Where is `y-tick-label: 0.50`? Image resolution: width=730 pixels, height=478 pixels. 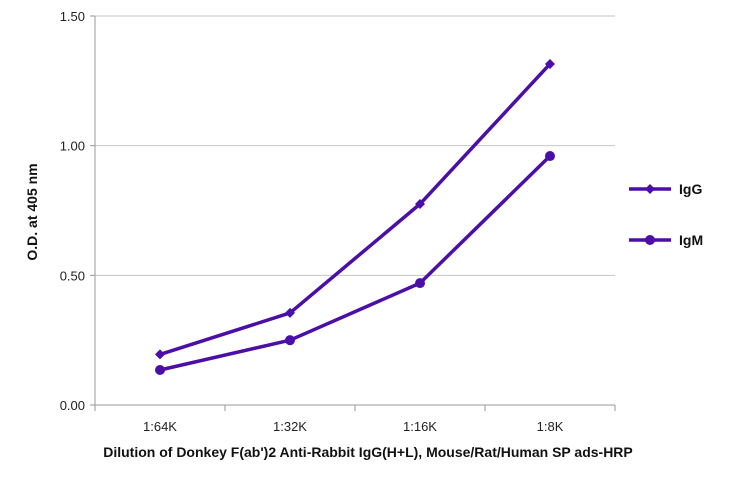 y-tick-label: 0.50 is located at coordinates (72, 275).